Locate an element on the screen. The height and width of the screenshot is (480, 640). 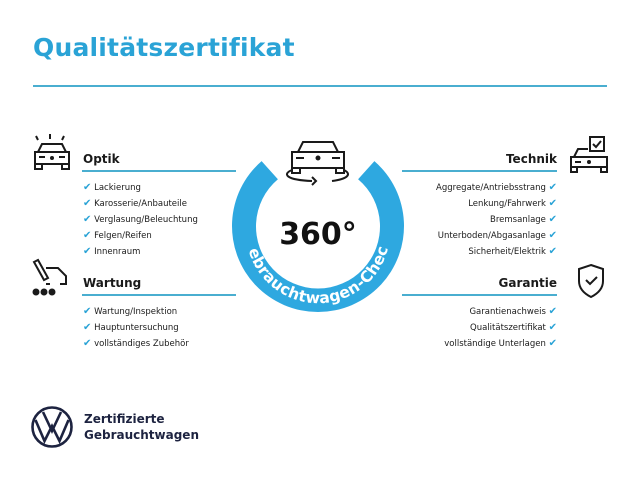
list-item: Bremsanlage ✔ is located at coordinates (523, 219).